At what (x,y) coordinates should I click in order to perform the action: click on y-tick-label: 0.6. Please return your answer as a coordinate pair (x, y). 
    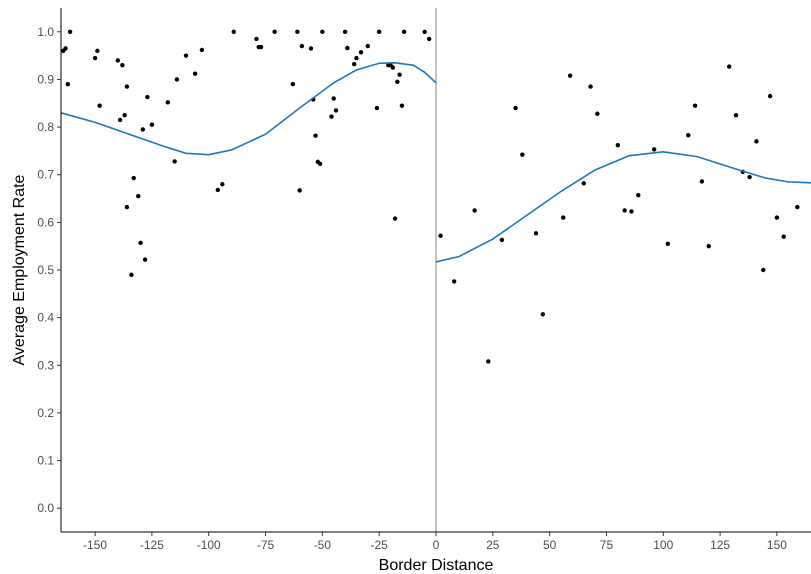
    Looking at the image, I should click on (45, 222).